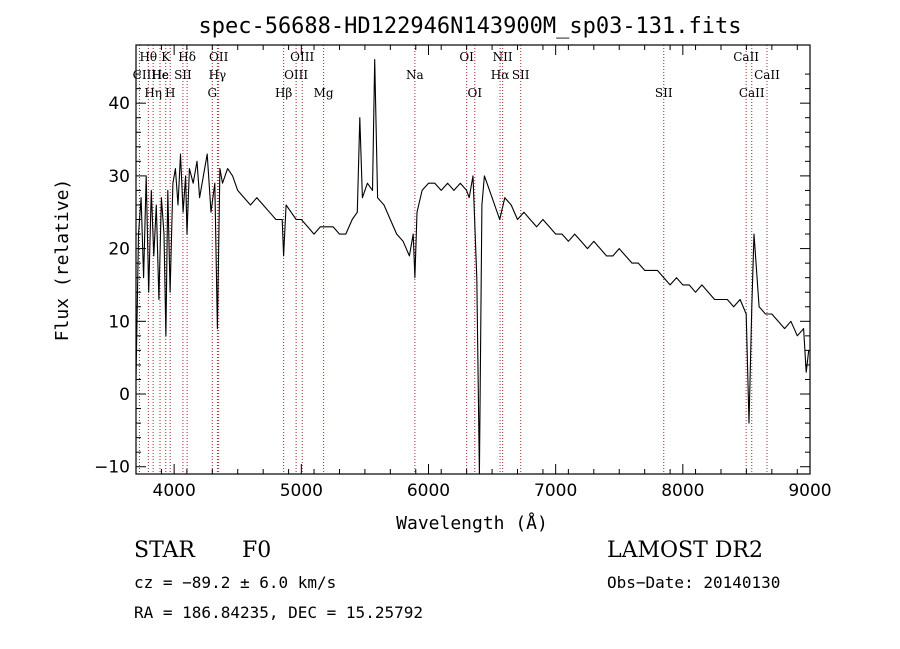 The image size is (900, 649). Describe the element at coordinates (142, 75) in the screenshot. I see `spectral-line-label: CII` at that location.